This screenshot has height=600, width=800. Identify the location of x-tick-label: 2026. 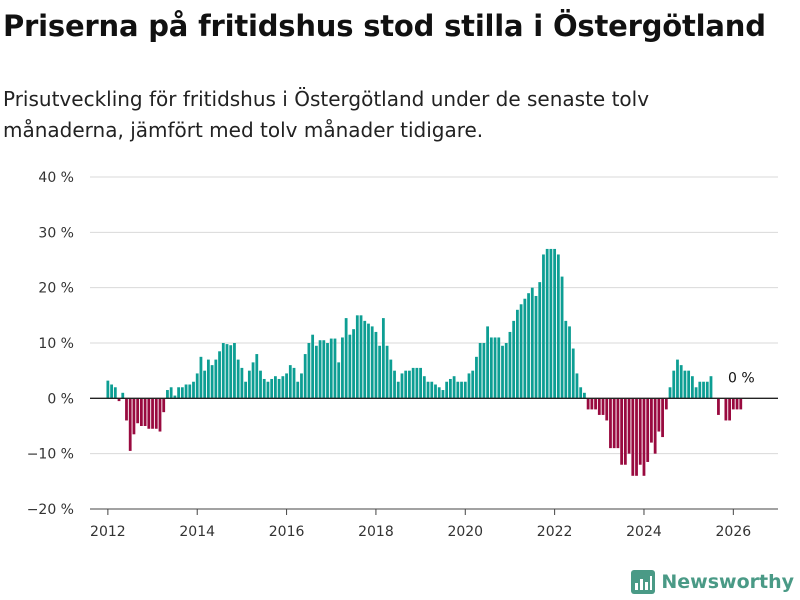
(734, 532).